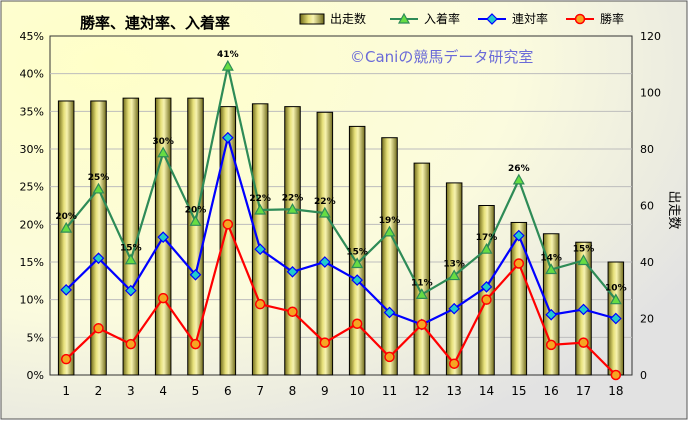  I want to click on legend: 出走数 入着率 連対率 勝率, so click(461, 18).